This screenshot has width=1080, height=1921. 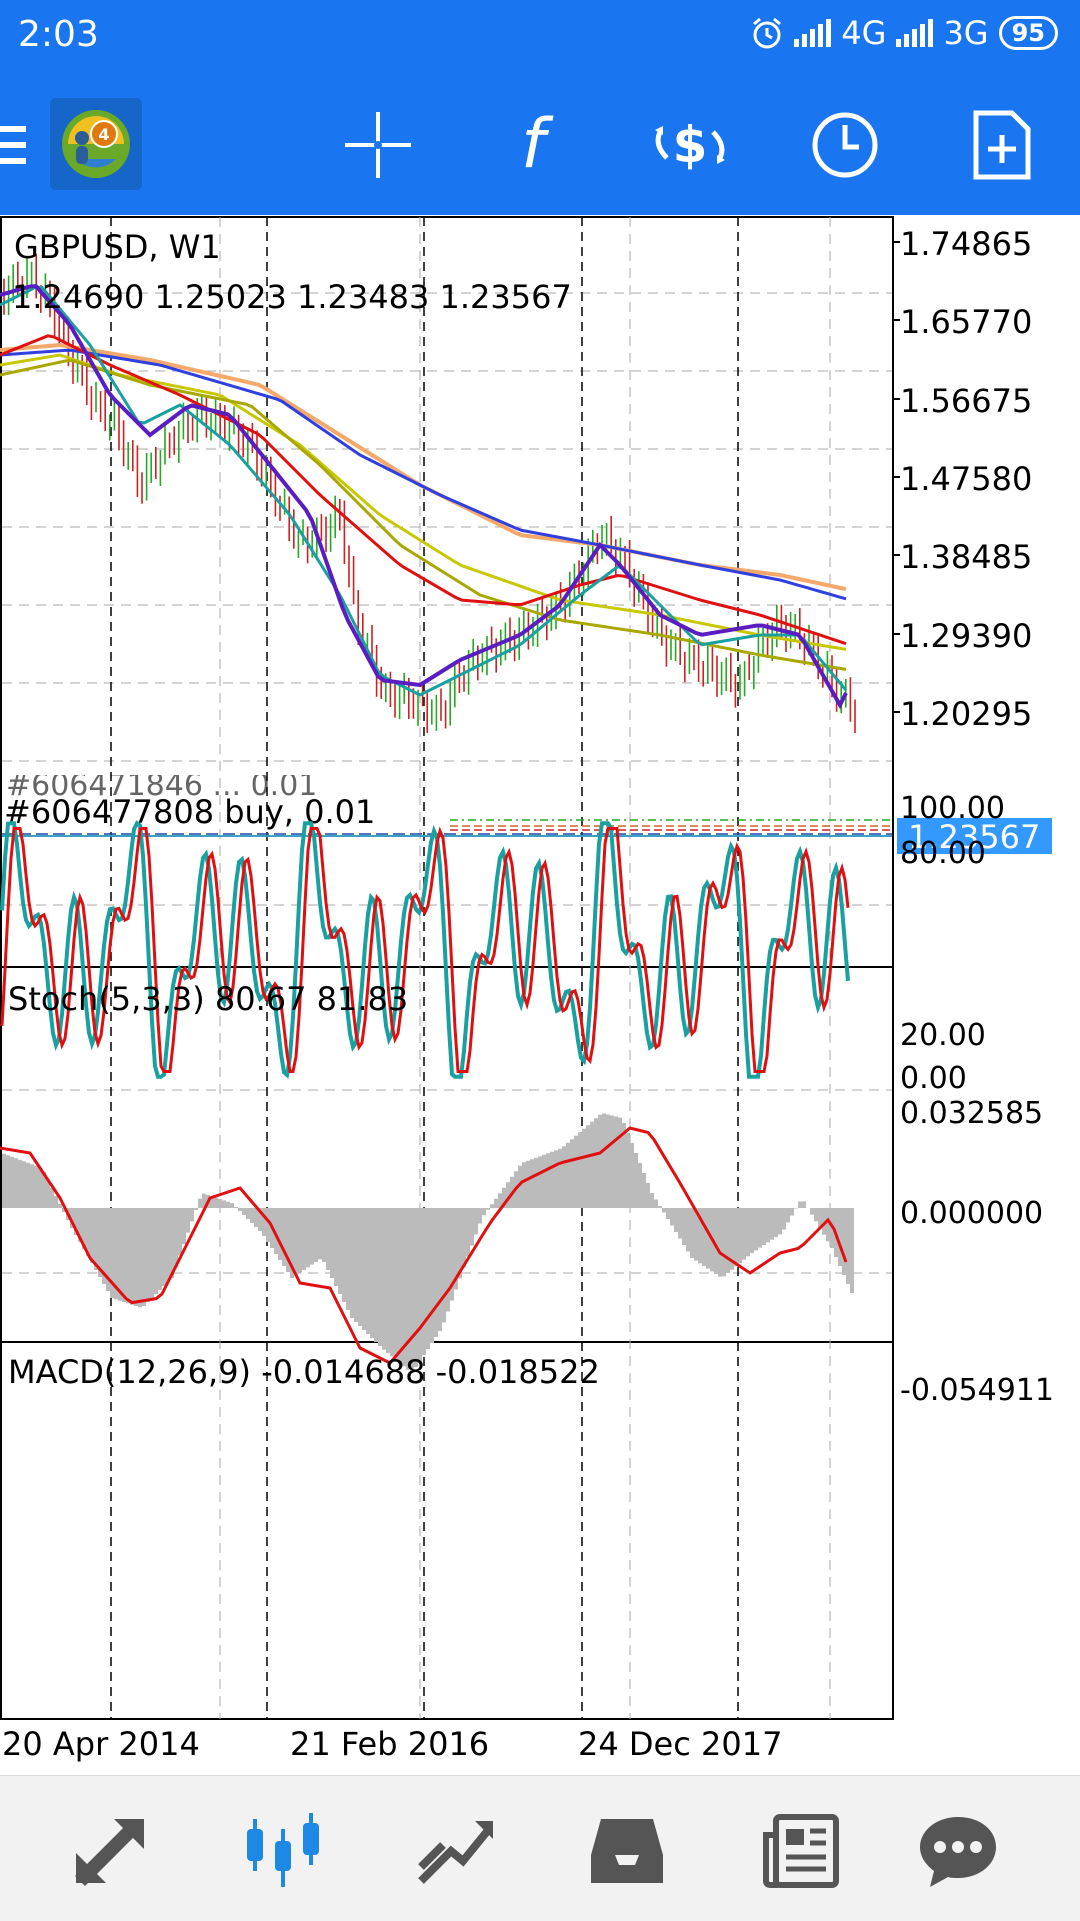 I want to click on macd-signal-line, so click(x=424, y=1245).